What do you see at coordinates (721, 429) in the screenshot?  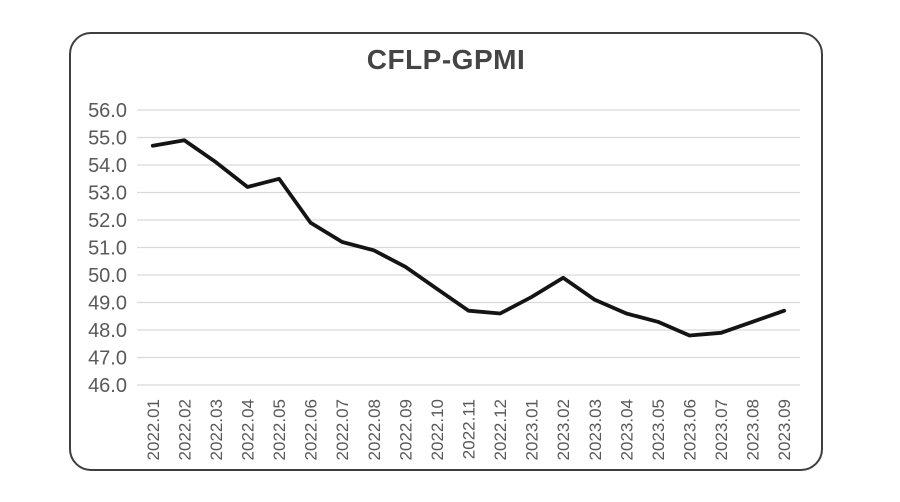 I see `x-tick-label: 2023.07` at bounding box center [721, 429].